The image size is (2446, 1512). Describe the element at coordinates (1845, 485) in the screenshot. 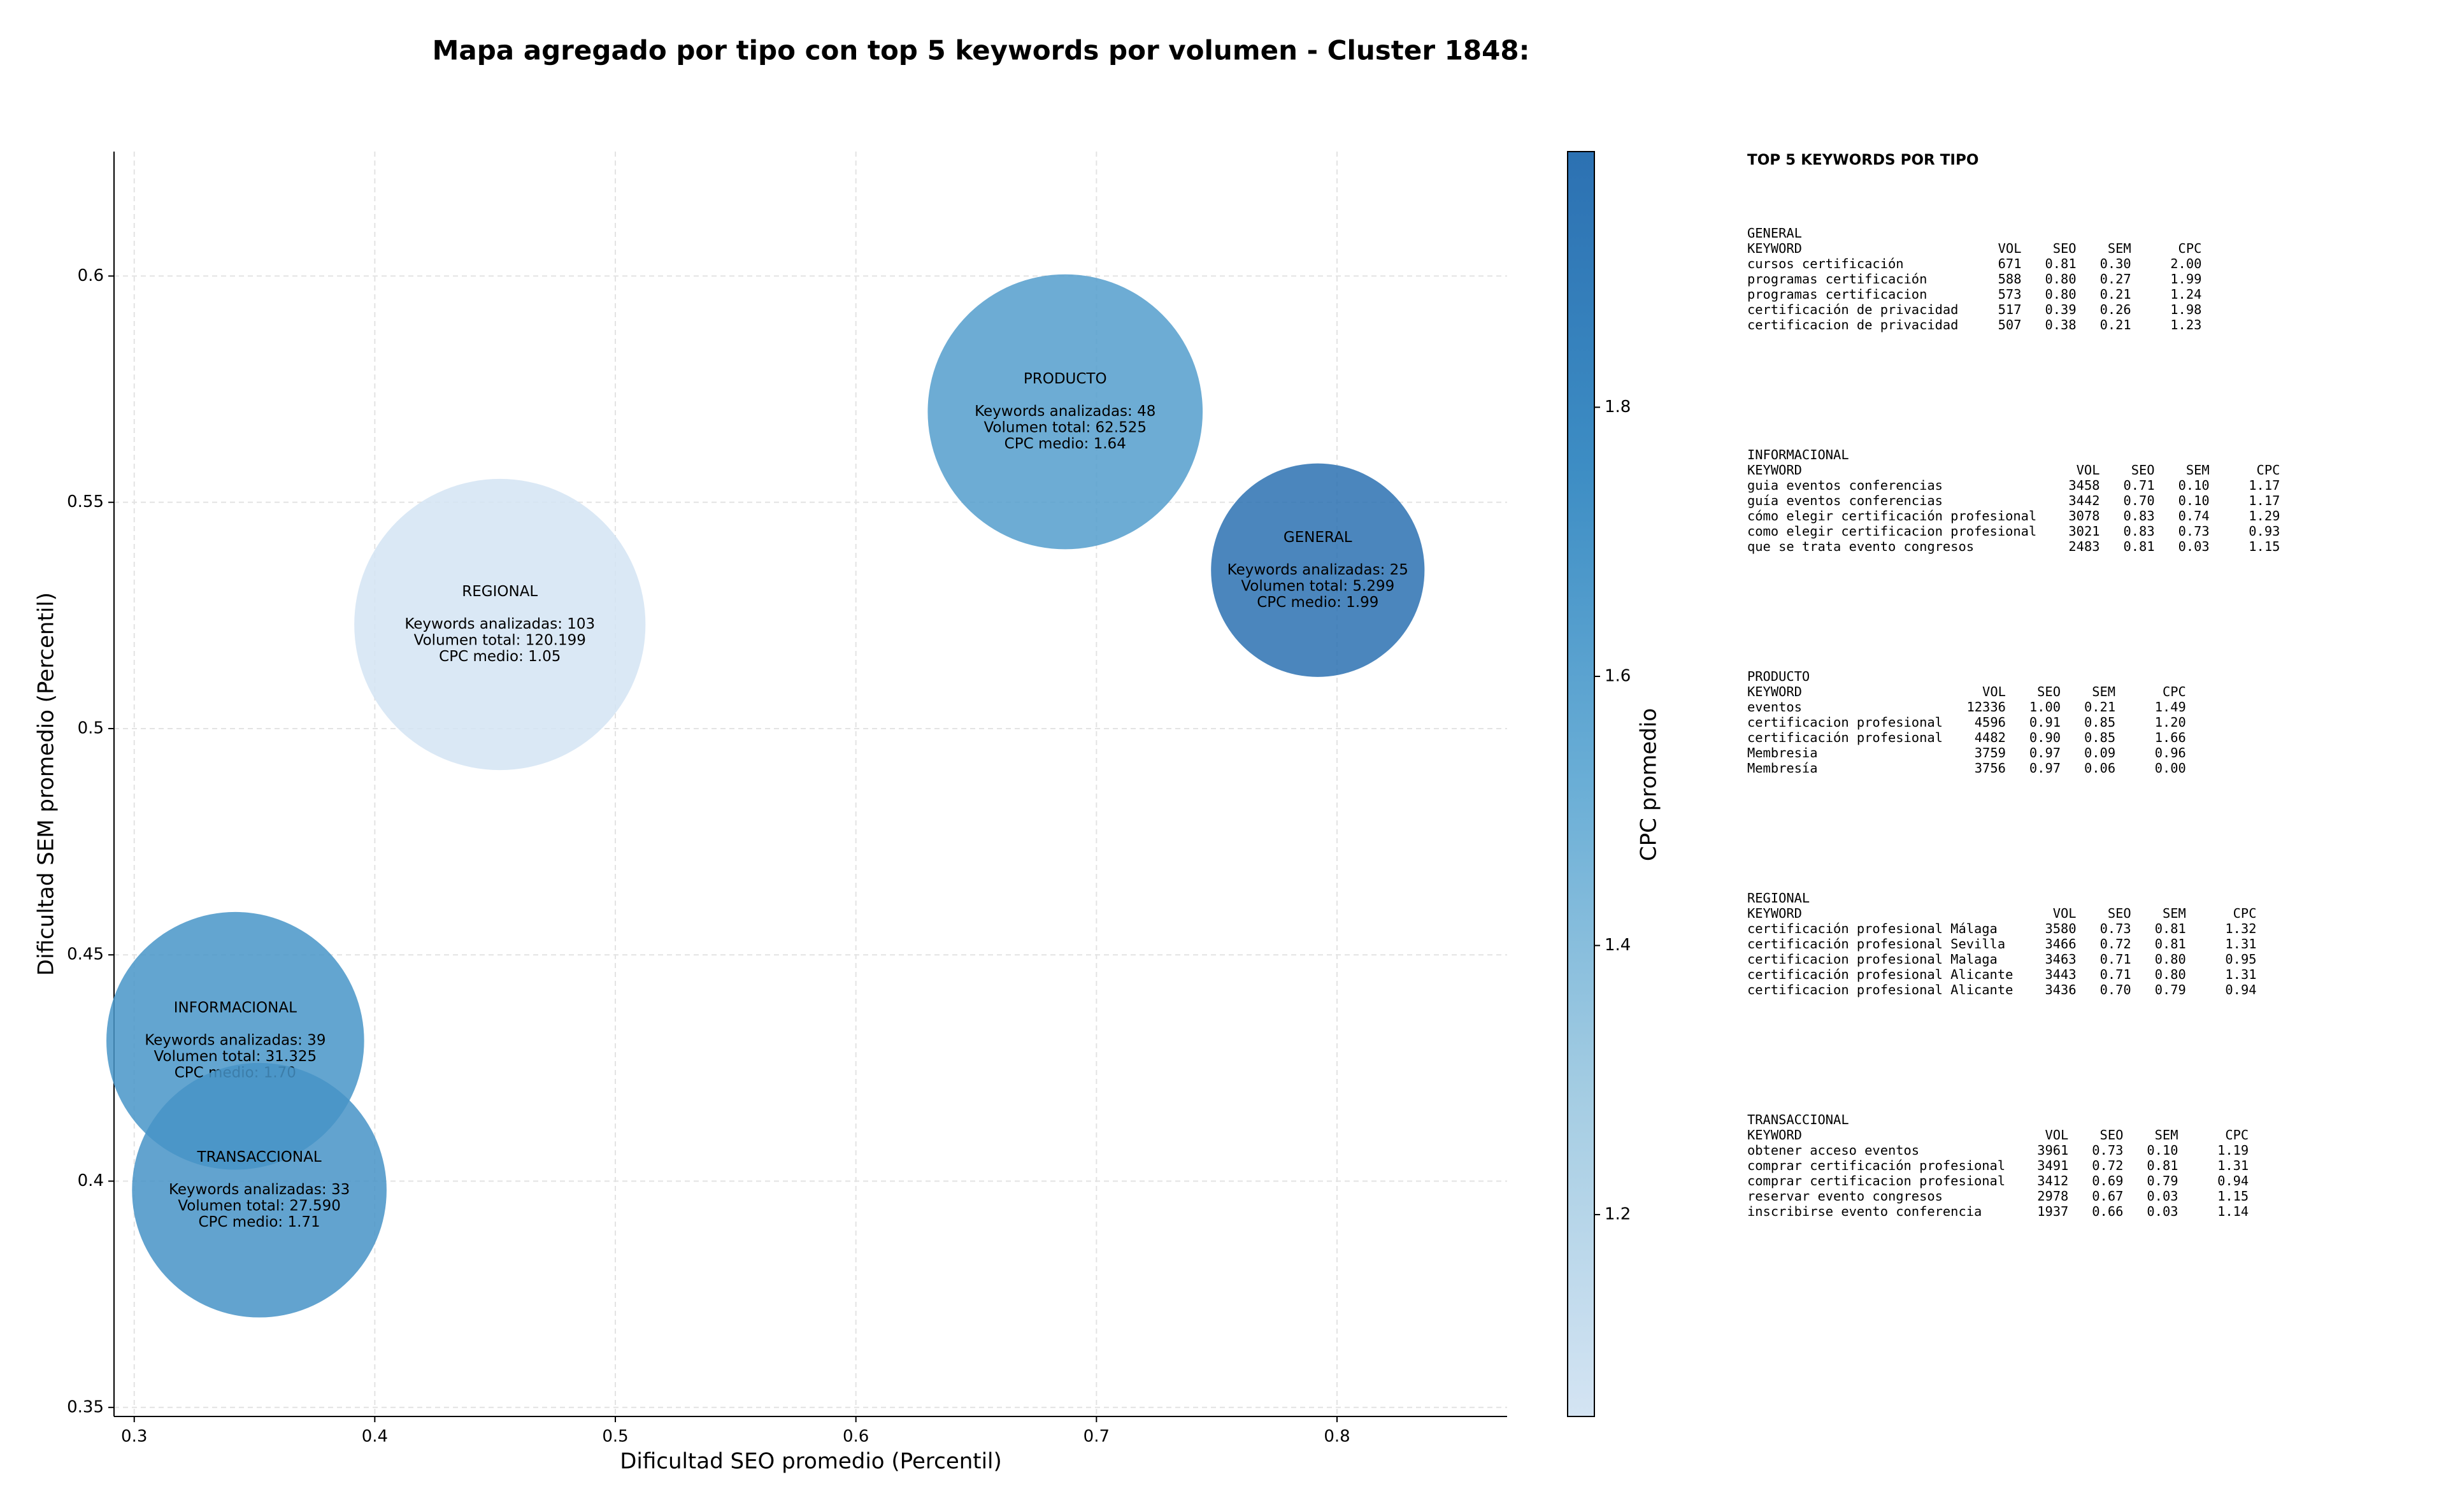

I see `table-cell: guia eventos conferencias` at that location.